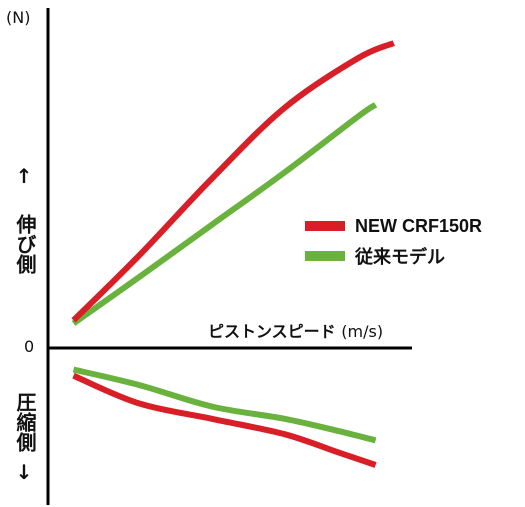  I want to click on series-new-compression-line, so click(224, 420).